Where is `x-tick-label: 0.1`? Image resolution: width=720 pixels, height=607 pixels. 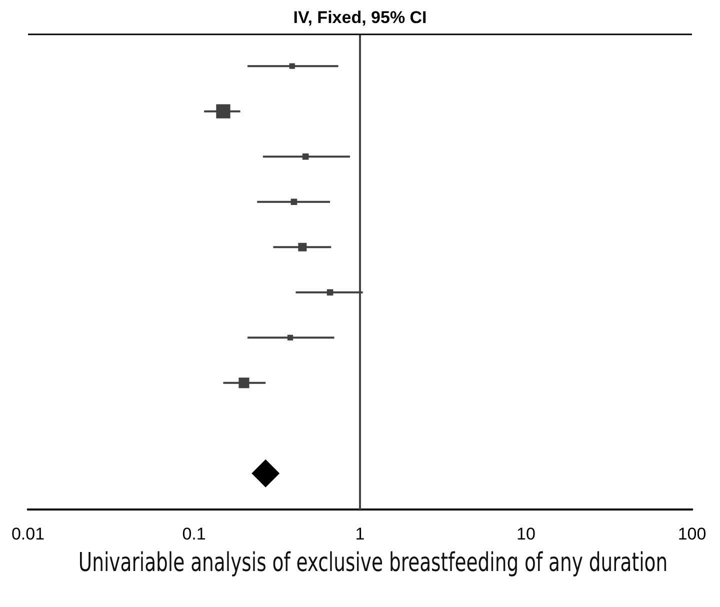 x-tick-label: 0.1 is located at coordinates (194, 534).